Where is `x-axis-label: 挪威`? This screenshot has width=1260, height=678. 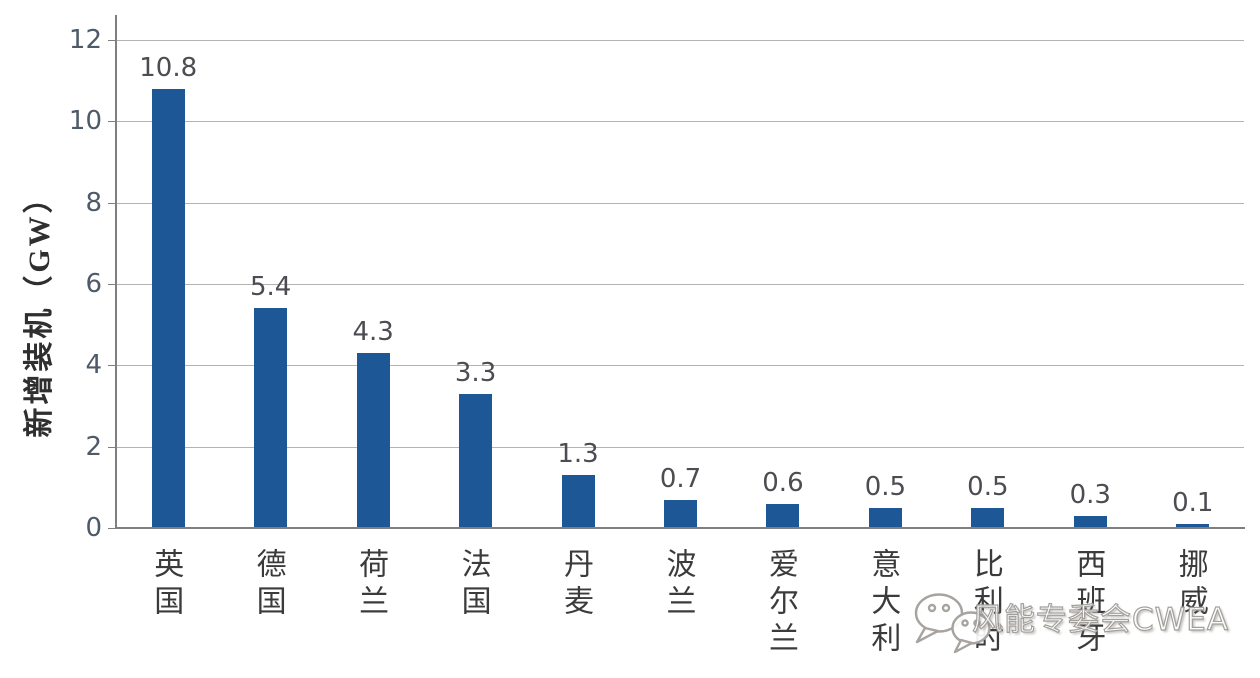
x-axis-label: 挪威 is located at coordinates (1190, 585).